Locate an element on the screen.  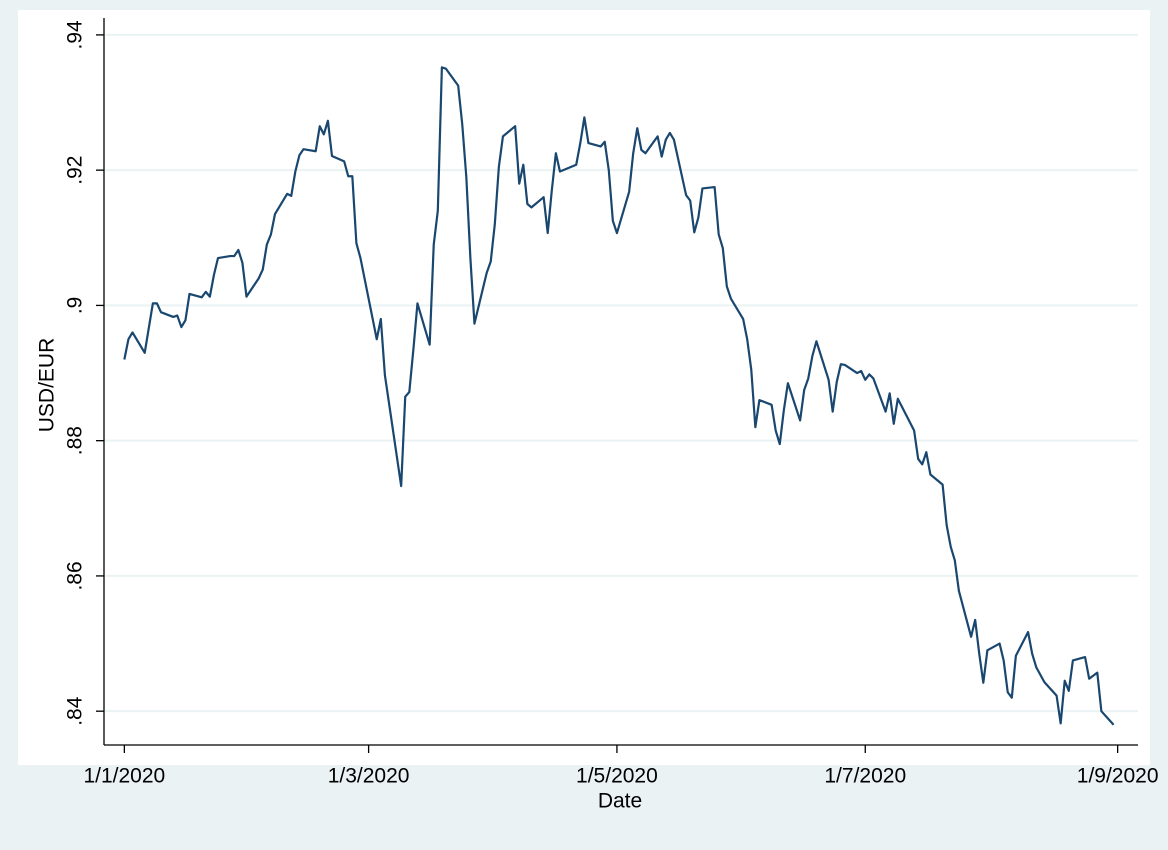
y-tick-label: .84 is located at coordinates (75, 711).